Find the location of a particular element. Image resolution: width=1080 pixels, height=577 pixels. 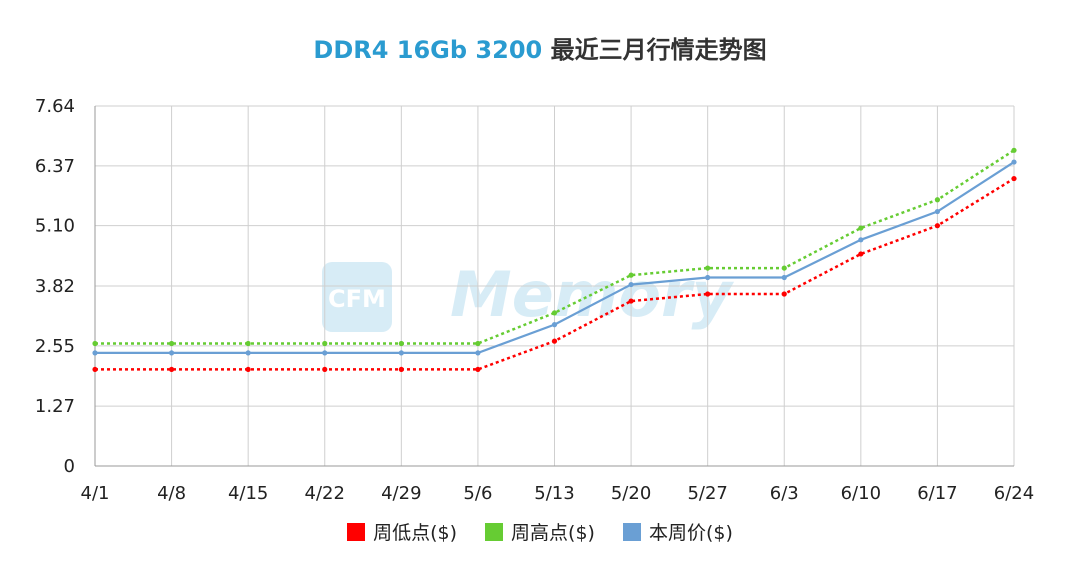

chart-title: DDR4 16Gb 3200 最近三月行情走势图 is located at coordinates (540, 47).